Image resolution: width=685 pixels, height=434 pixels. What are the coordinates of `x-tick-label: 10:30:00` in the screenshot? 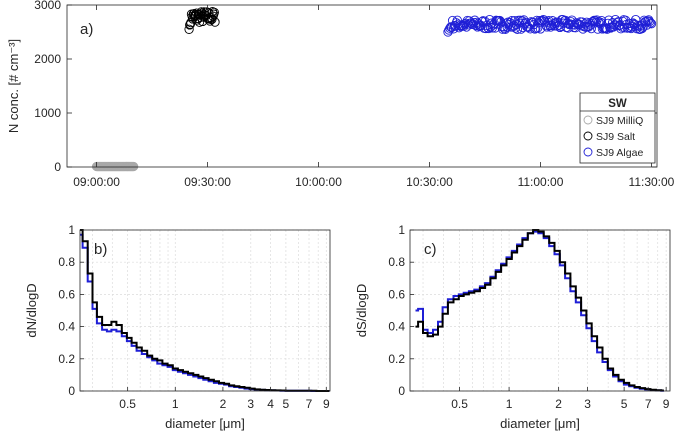 It's located at (429, 182).